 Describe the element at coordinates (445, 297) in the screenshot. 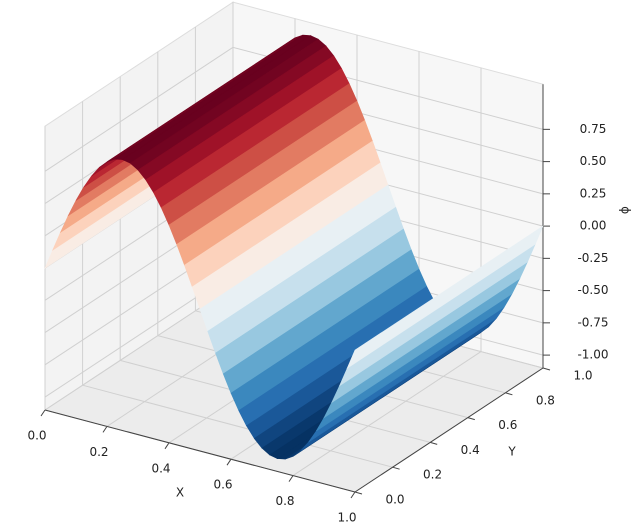

I see `surface-facet` at that location.